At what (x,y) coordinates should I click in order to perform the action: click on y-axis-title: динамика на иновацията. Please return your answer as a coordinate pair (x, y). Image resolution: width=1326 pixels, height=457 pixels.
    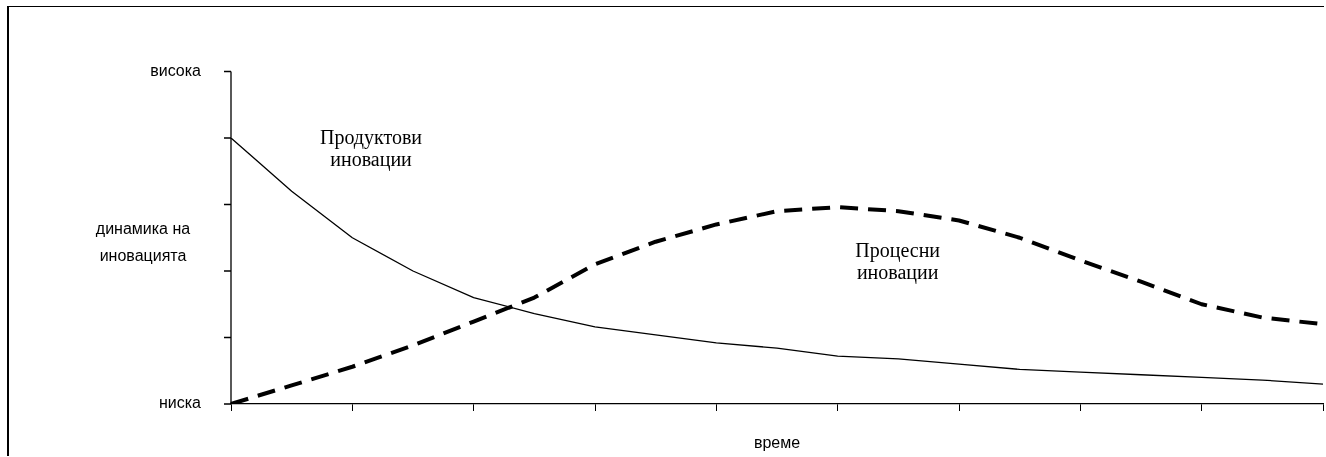
    Looking at the image, I should click on (143, 241).